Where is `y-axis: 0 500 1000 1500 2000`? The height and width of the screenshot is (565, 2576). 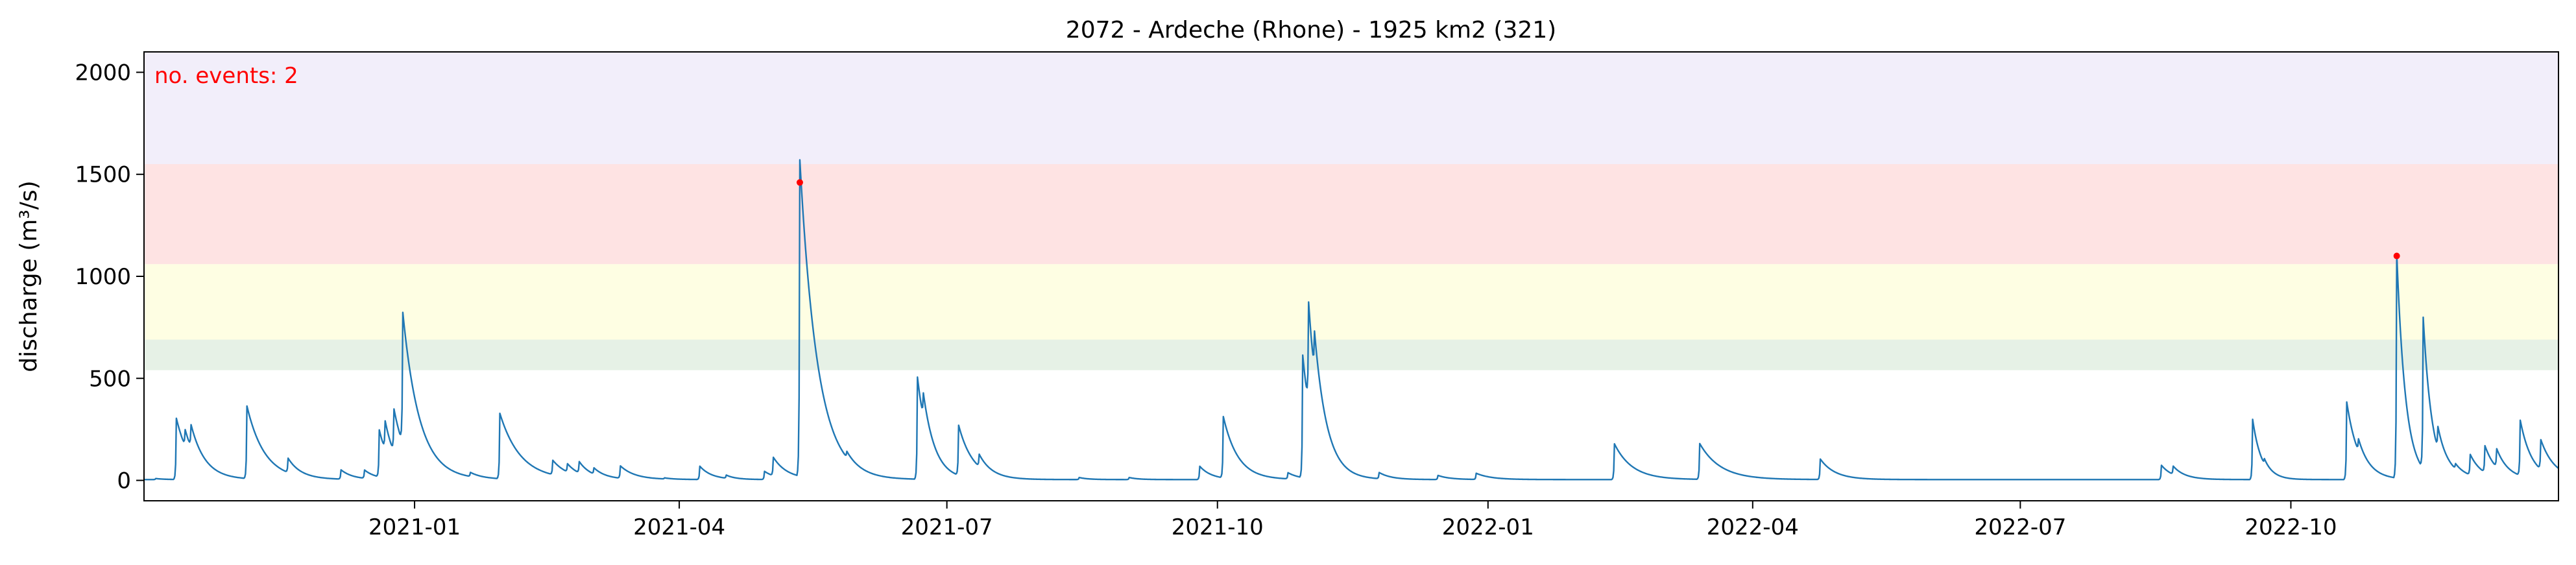
y-axis: 0 500 1000 1500 2000 is located at coordinates (109, 277).